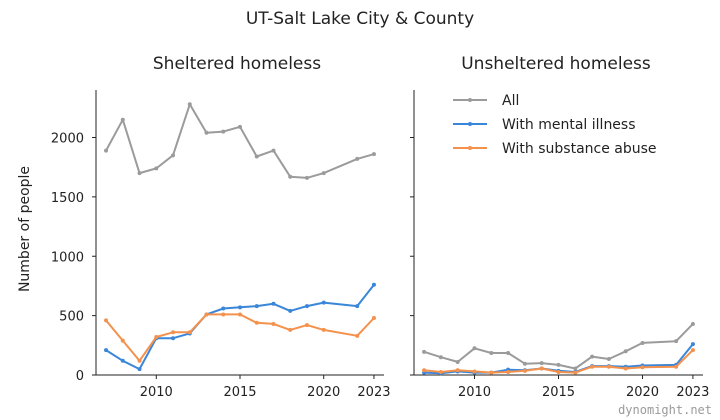 This screenshot has height=420, width=720. What do you see at coordinates (579, 149) in the screenshot?
I see `legend-label: With substance abuse` at bounding box center [579, 149].